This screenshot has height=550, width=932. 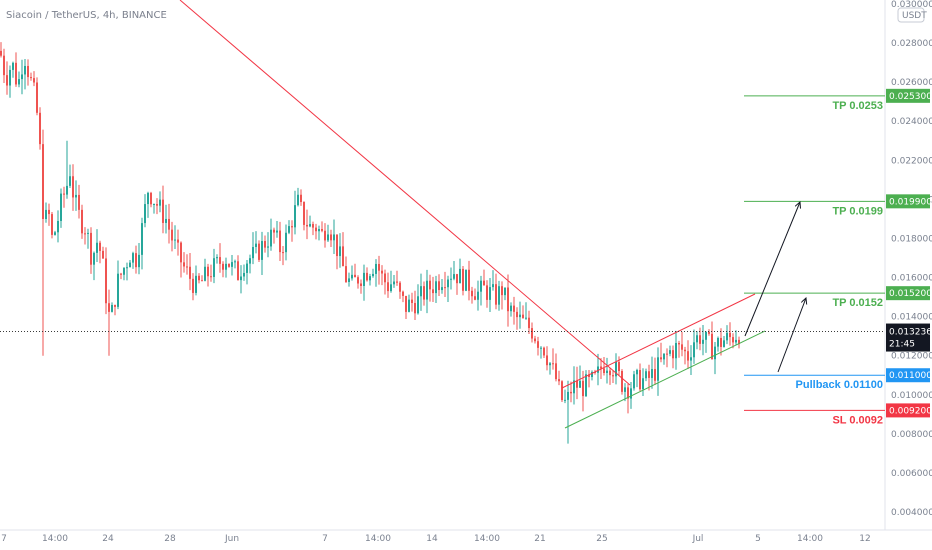 I want to click on currency-box, so click(x=911, y=15).